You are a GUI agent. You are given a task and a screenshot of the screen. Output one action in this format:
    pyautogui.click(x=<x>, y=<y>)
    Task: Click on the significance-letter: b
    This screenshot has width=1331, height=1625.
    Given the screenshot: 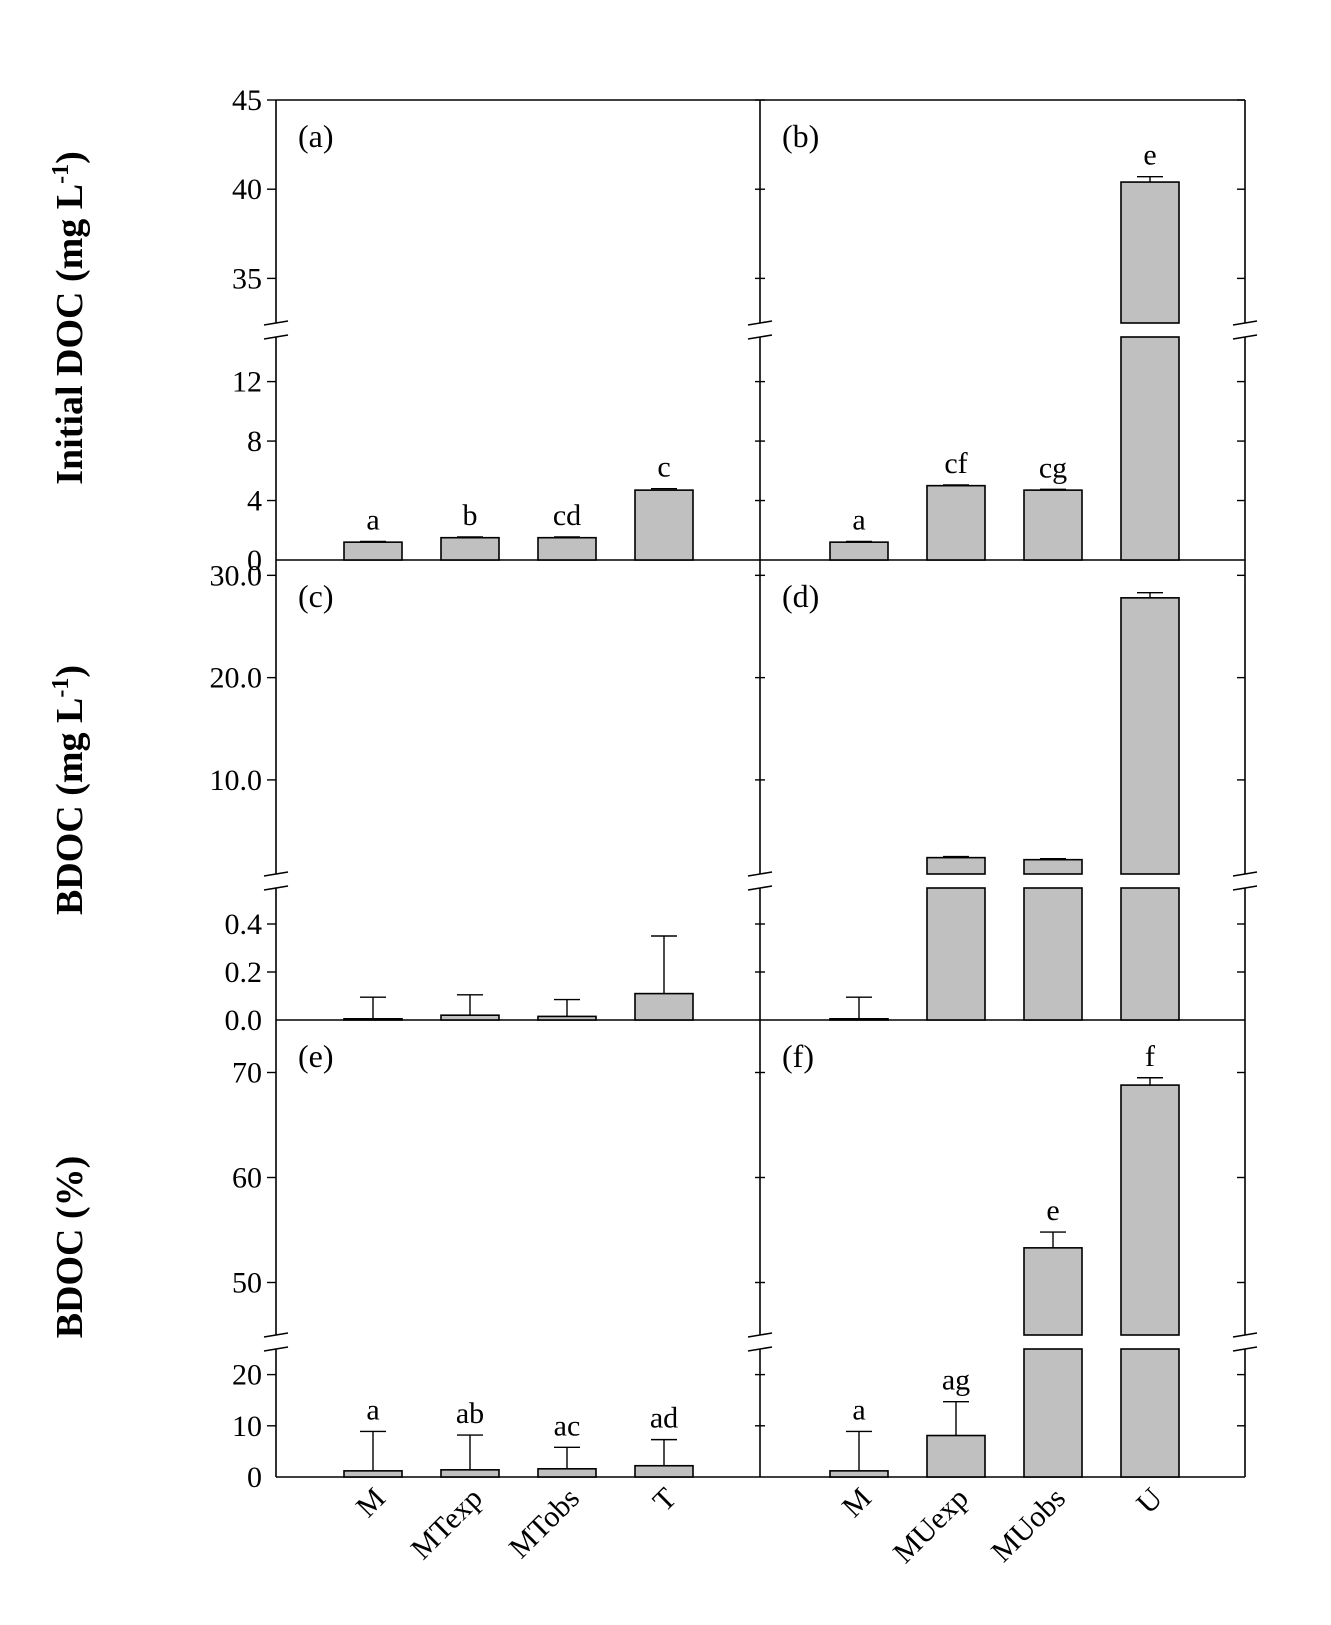 What is the action you would take?
    pyautogui.click(x=470, y=515)
    